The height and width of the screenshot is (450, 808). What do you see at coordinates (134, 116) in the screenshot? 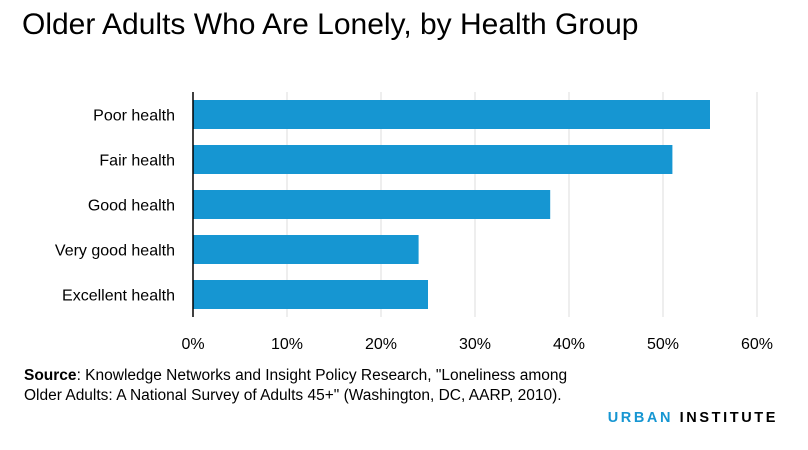
I see `category-label: Poor health` at bounding box center [134, 116].